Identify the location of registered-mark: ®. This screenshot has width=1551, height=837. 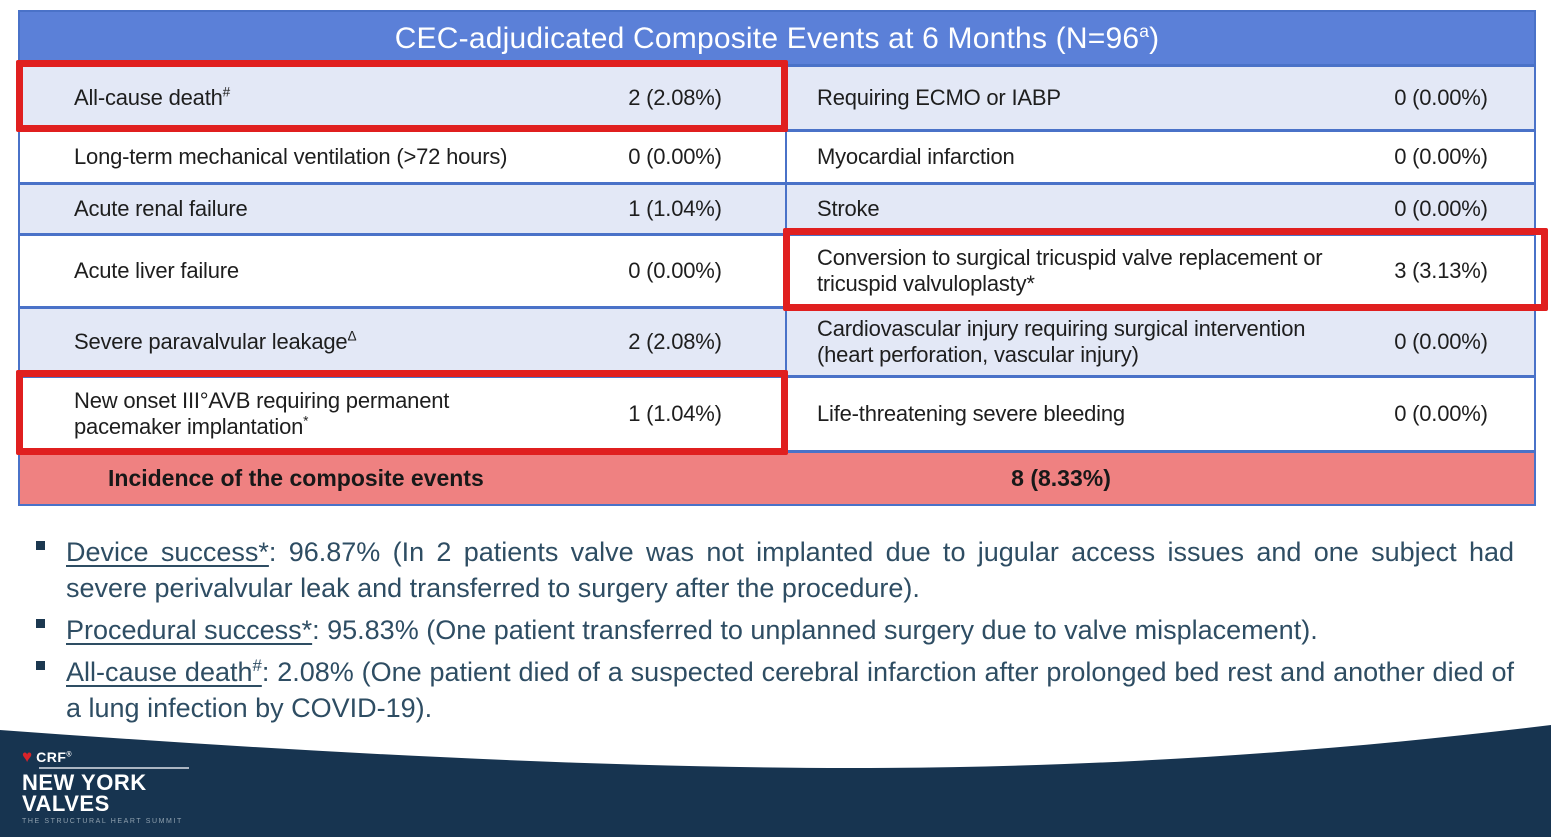
(69, 754).